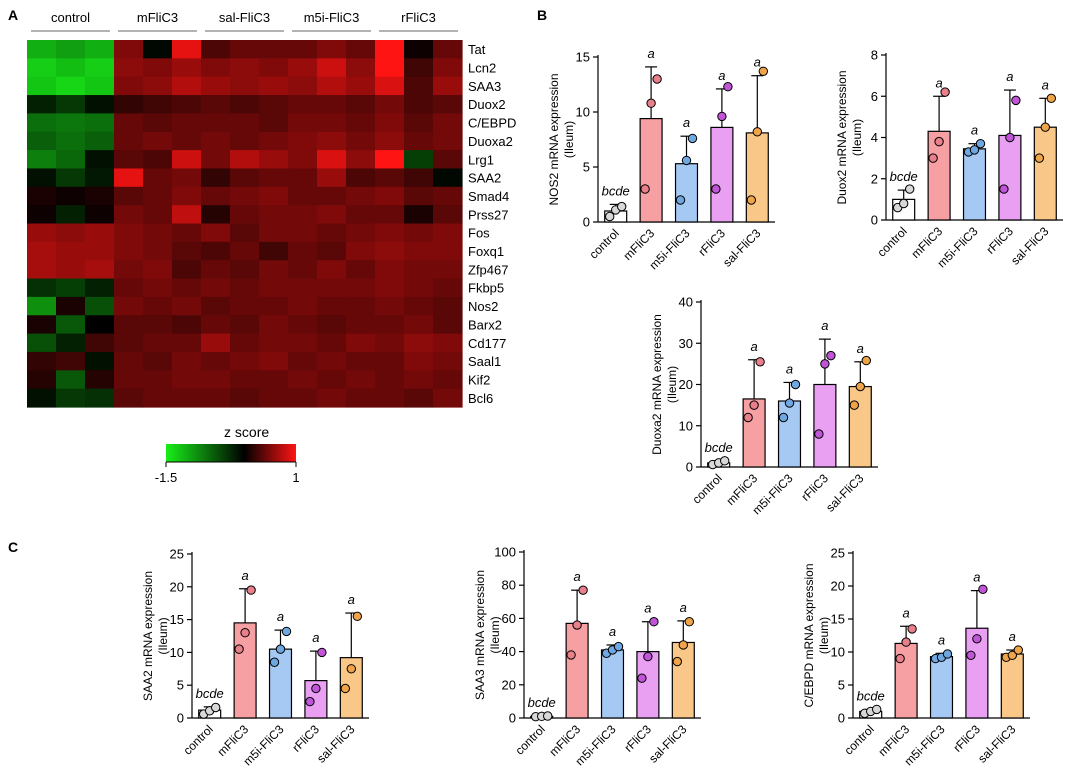 The width and height of the screenshot is (1084, 770). I want to click on heatmap-gene-label: Tat, so click(477, 49).